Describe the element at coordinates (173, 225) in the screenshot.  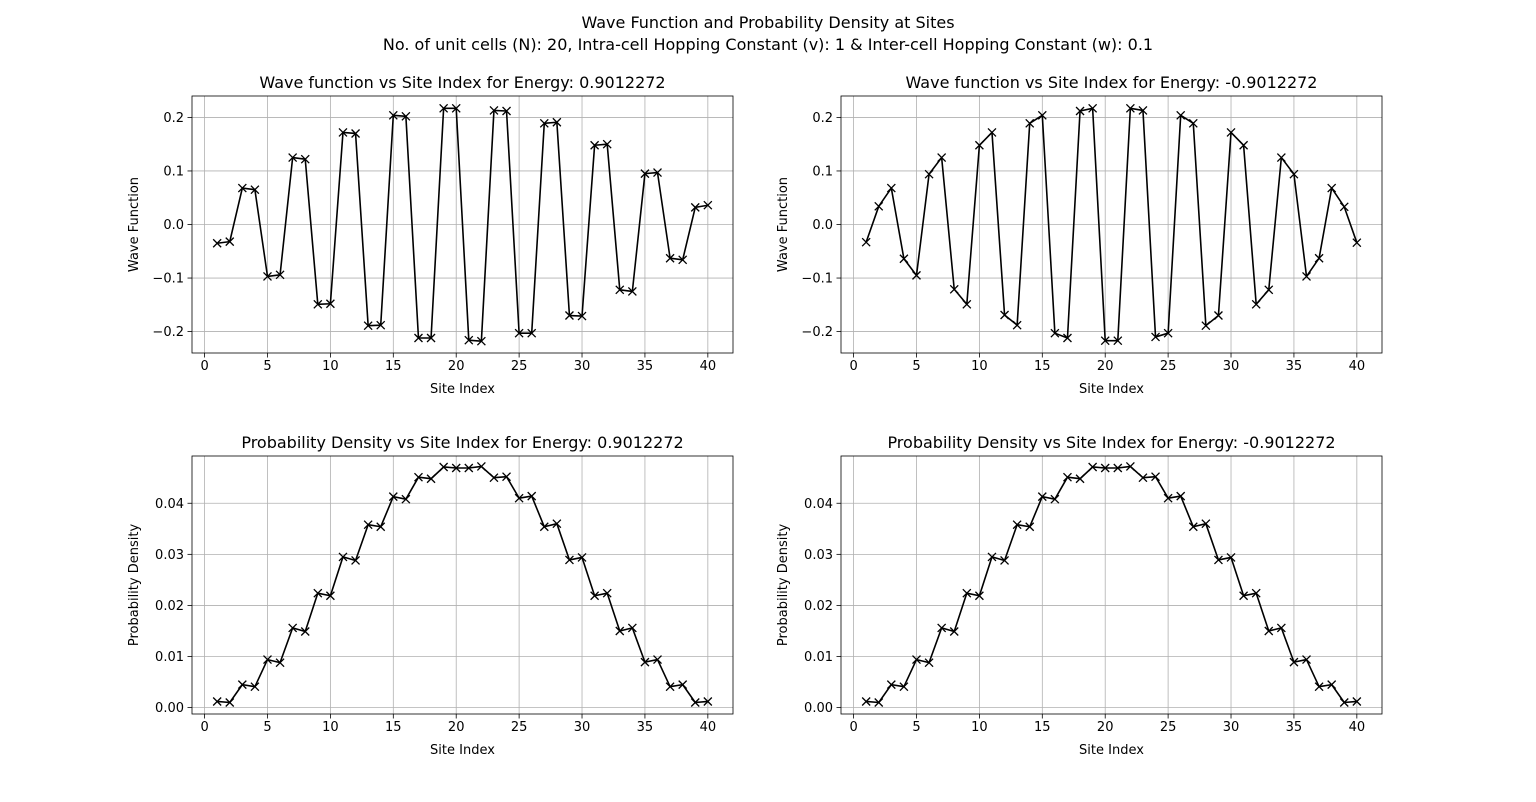
I see `y-tick-label: 0.0` at that location.